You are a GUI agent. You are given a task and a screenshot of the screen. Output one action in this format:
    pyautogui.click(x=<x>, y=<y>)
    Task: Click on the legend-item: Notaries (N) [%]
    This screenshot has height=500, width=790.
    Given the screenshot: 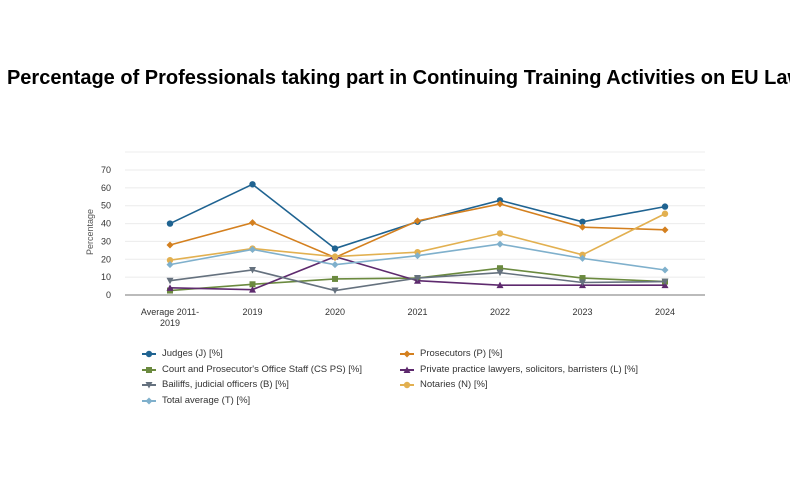 What is the action you would take?
    pyautogui.click(x=444, y=384)
    